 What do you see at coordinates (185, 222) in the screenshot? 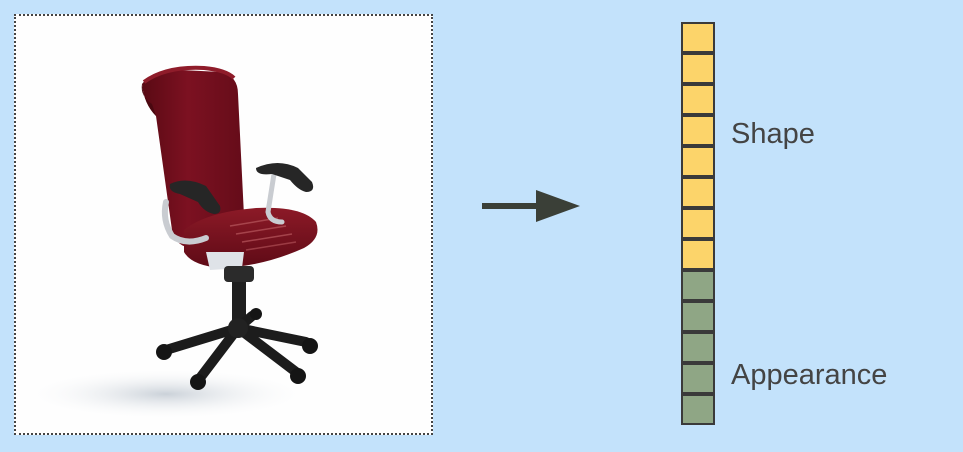
I see `left-armrest-support` at bounding box center [185, 222].